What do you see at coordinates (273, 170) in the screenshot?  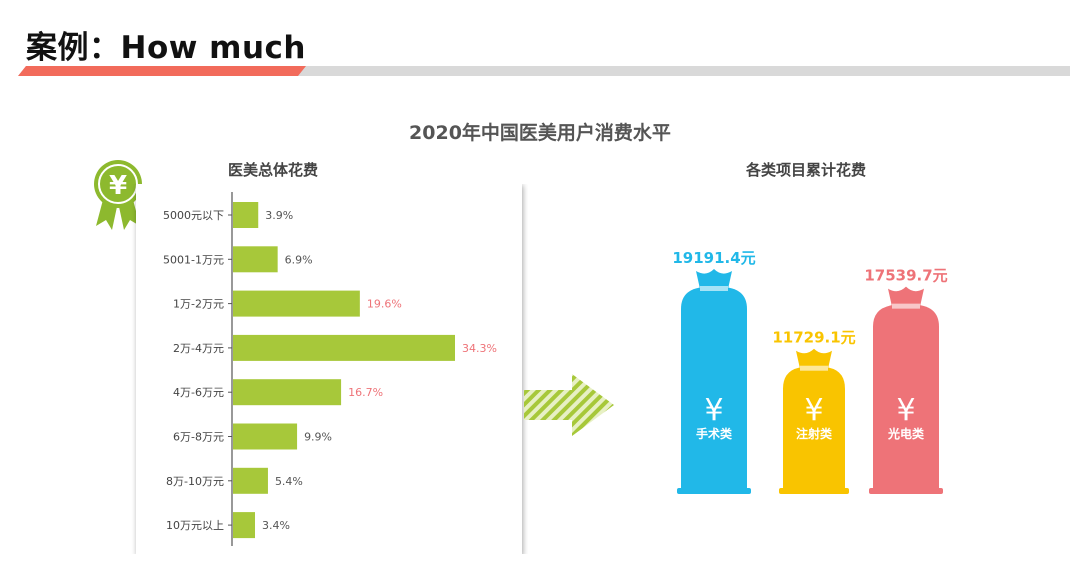 I see `bar-chart-subtitle: 医美总体花费` at bounding box center [273, 170].